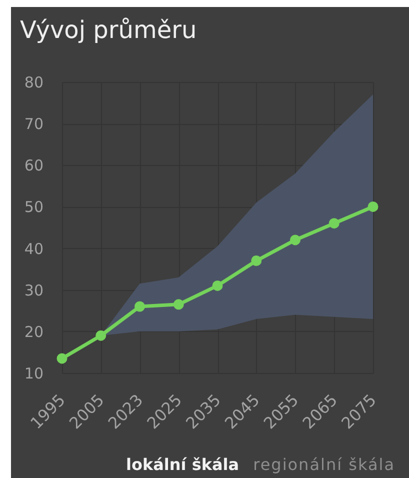 This screenshot has width=409, height=478. Describe the element at coordinates (324, 464) in the screenshot. I see `text: regionální škála` at that location.